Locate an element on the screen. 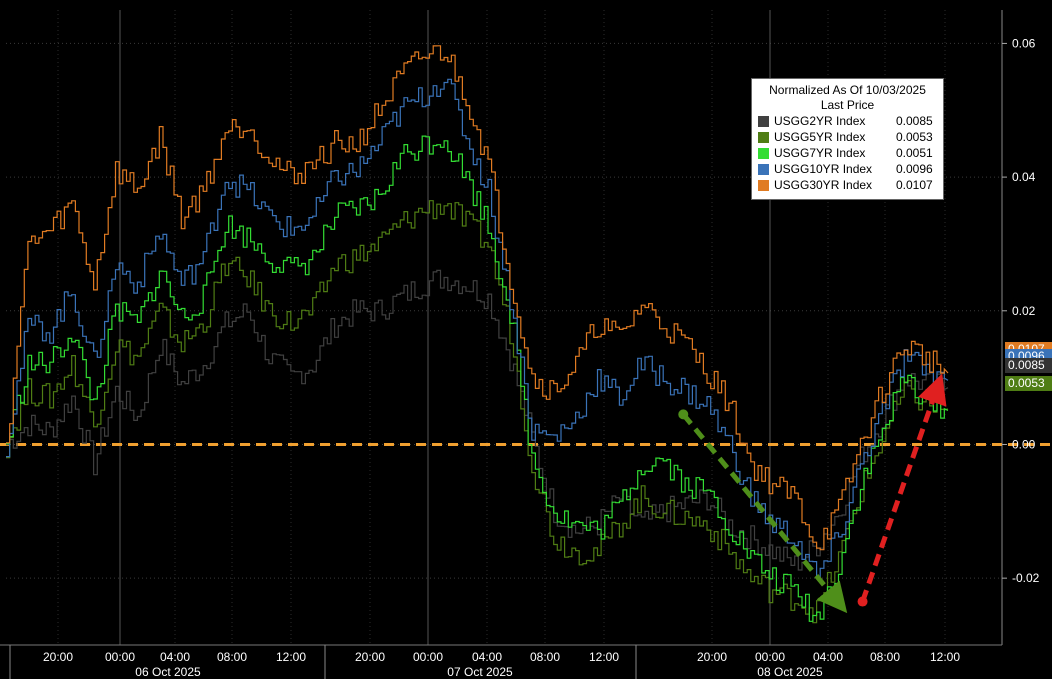 The image size is (1052, 679). date-label: 07 Oct 2025 is located at coordinates (480, 672).